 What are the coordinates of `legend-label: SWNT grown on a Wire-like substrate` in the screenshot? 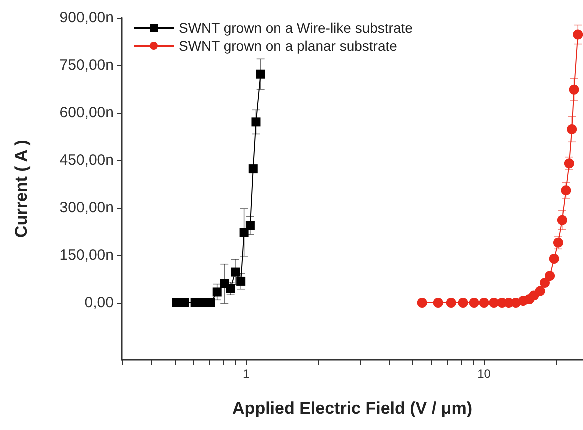 It's located at (296, 28).